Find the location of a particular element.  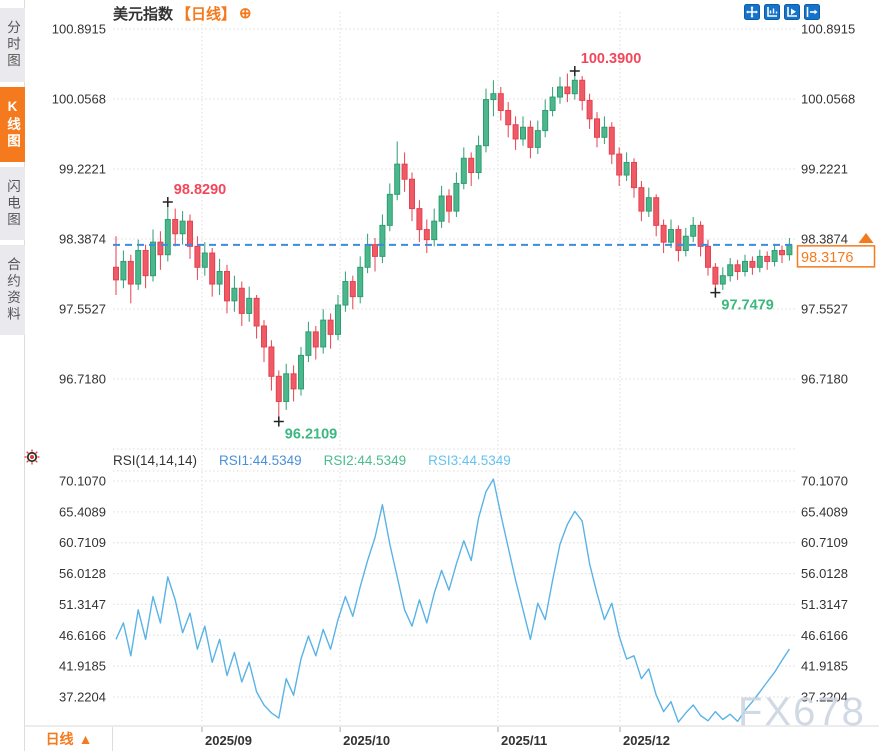

chart-toolbar is located at coordinates (782, 12).